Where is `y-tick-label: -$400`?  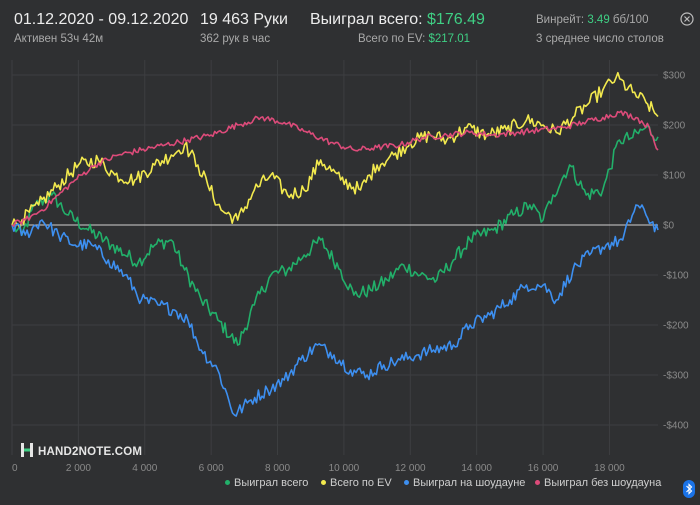 y-tick-label: -$400 is located at coordinates (676, 426).